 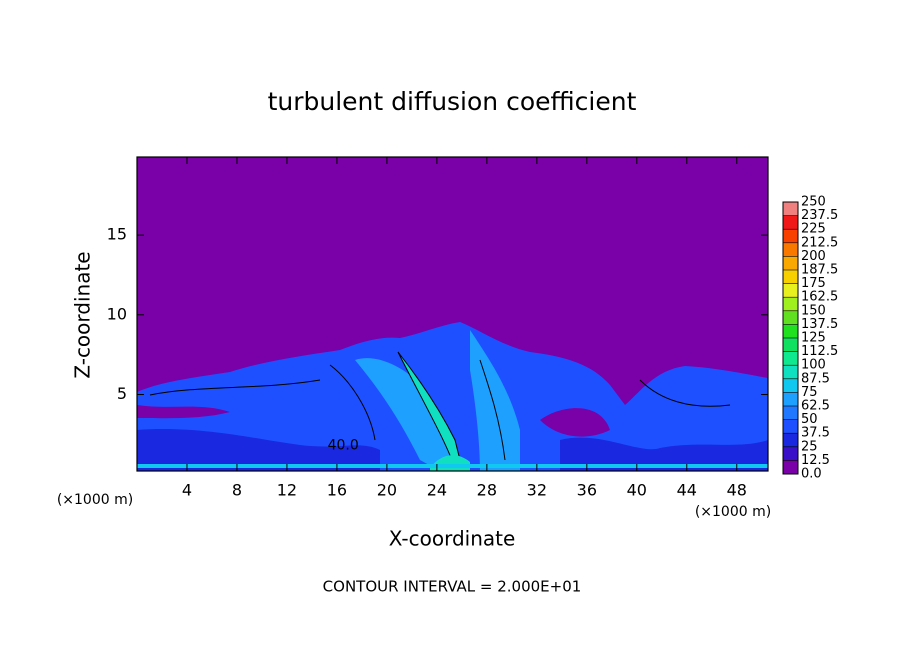 I want to click on x-tick-label: 12, so click(x=287, y=490).